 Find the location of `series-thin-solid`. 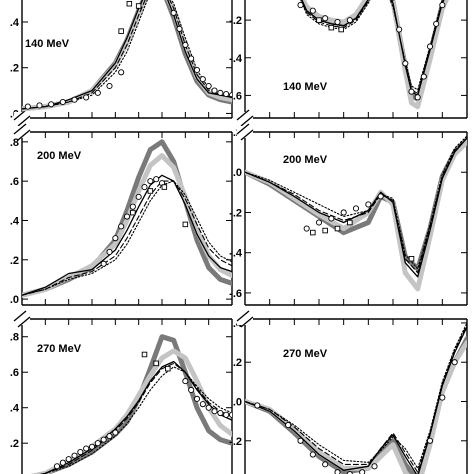

series-thin-solid is located at coordinates (356, 400).